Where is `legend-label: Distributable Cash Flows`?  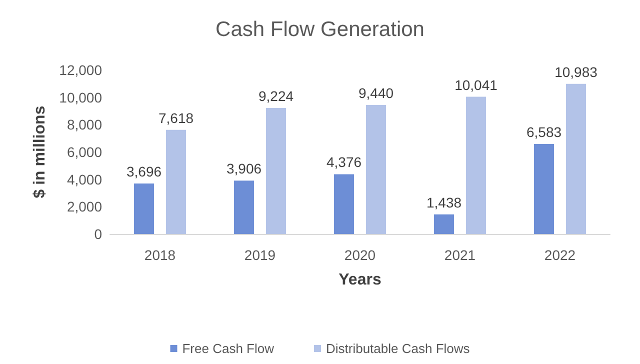 legend-label: Distributable Cash Flows is located at coordinates (398, 348).